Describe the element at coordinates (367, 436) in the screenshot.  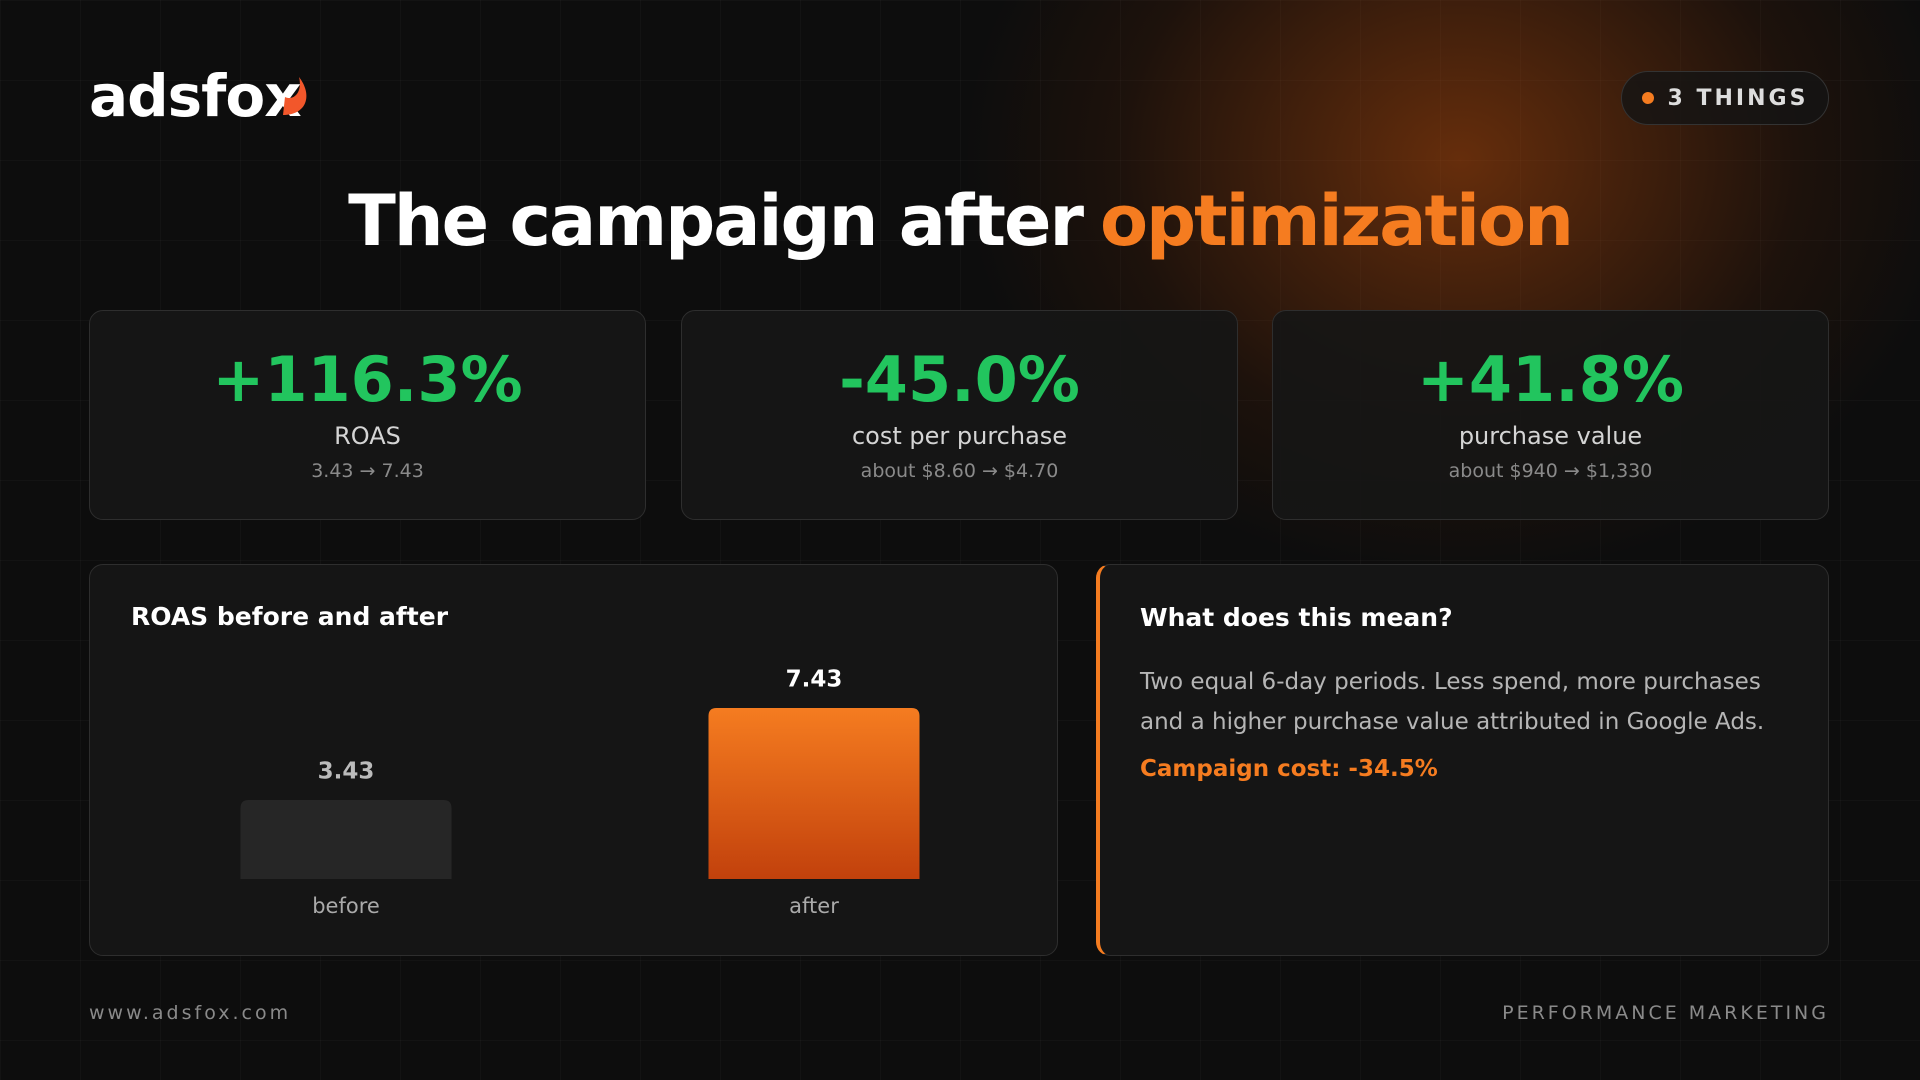
I see `kpi-label: ROAS` at that location.